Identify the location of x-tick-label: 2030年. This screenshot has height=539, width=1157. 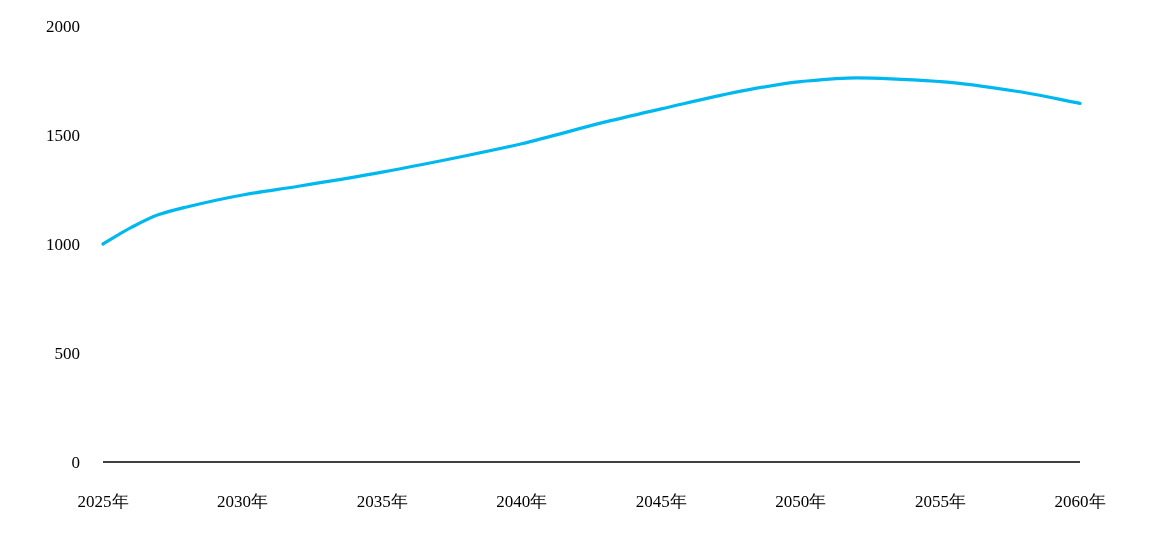
(243, 501).